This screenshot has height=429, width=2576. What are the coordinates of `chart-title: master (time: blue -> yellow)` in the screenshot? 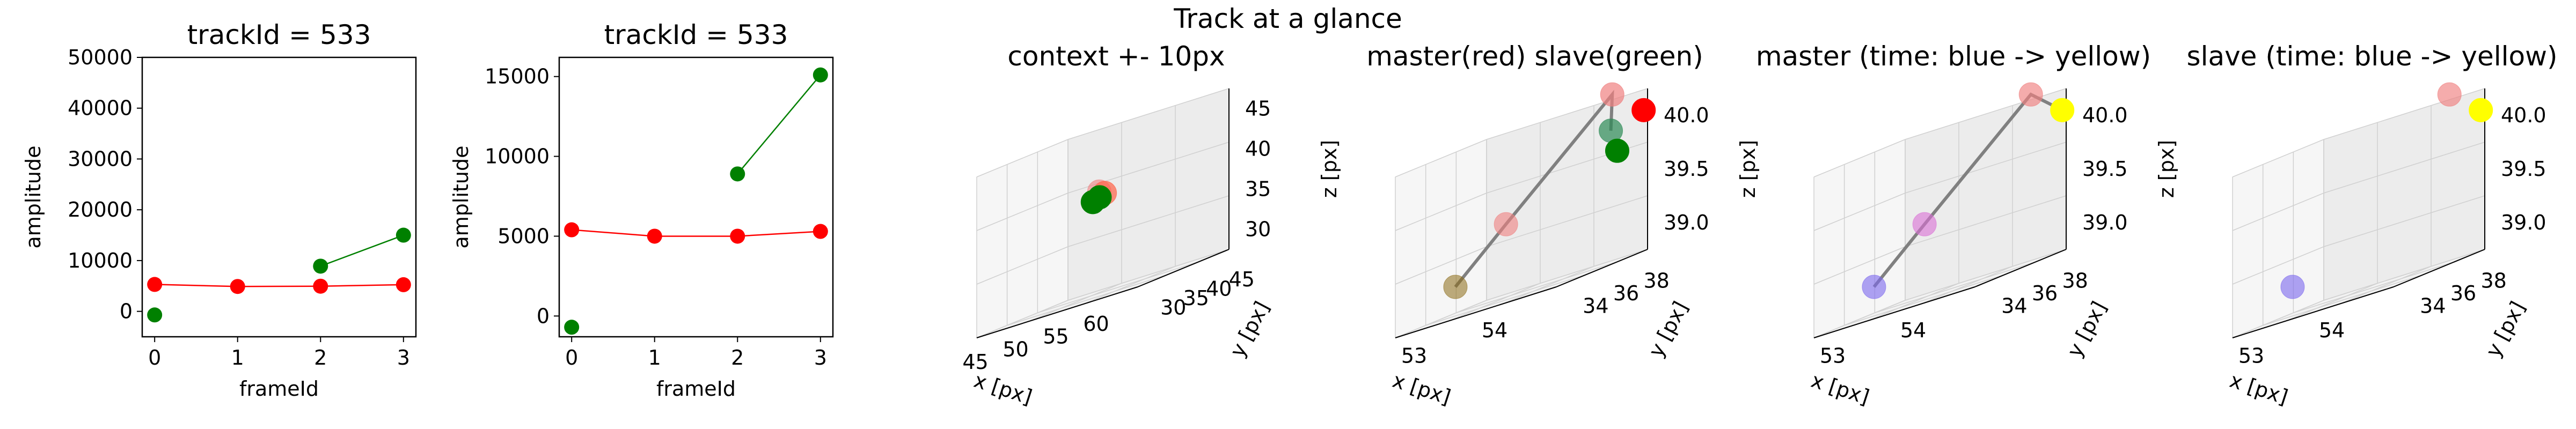 It's located at (1953, 56).